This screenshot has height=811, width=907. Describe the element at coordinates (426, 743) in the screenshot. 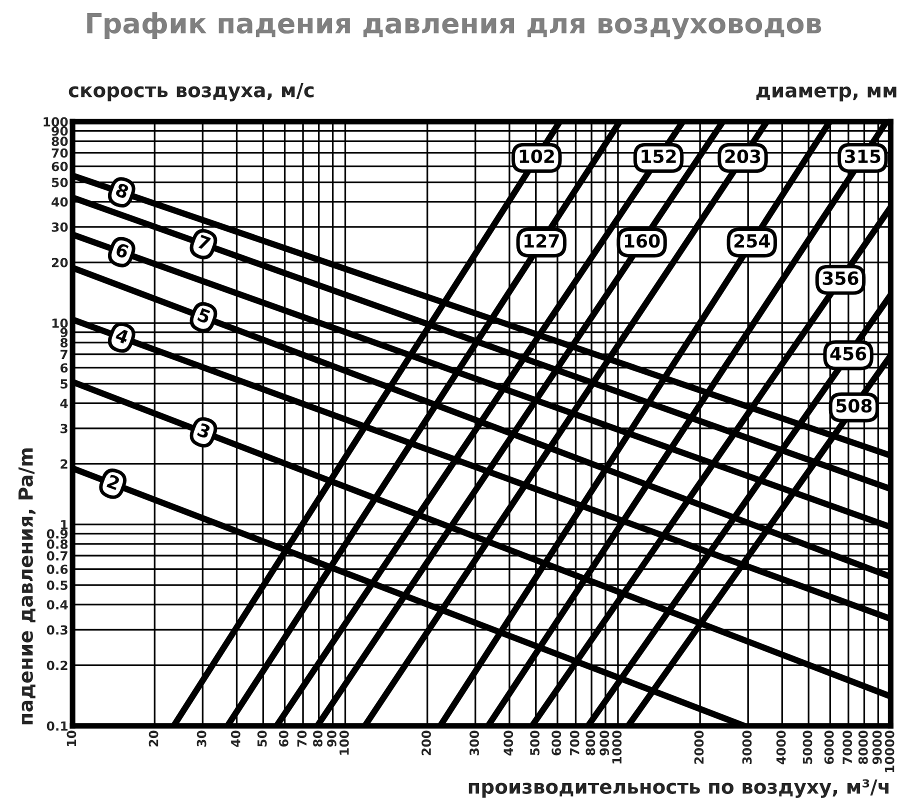

I see `x-tick-label: 200` at that location.